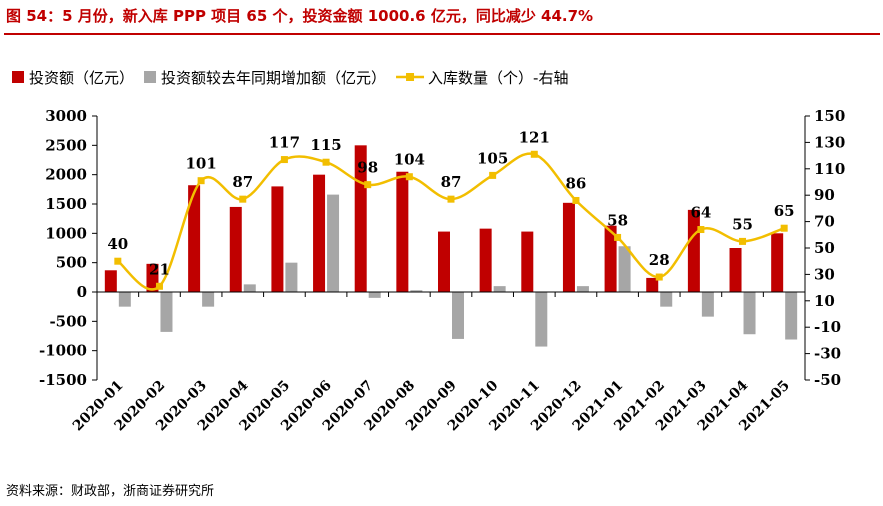 The height and width of the screenshot is (506, 883). What do you see at coordinates (827, 380) in the screenshot?
I see `right-tick-label: -50` at bounding box center [827, 380].